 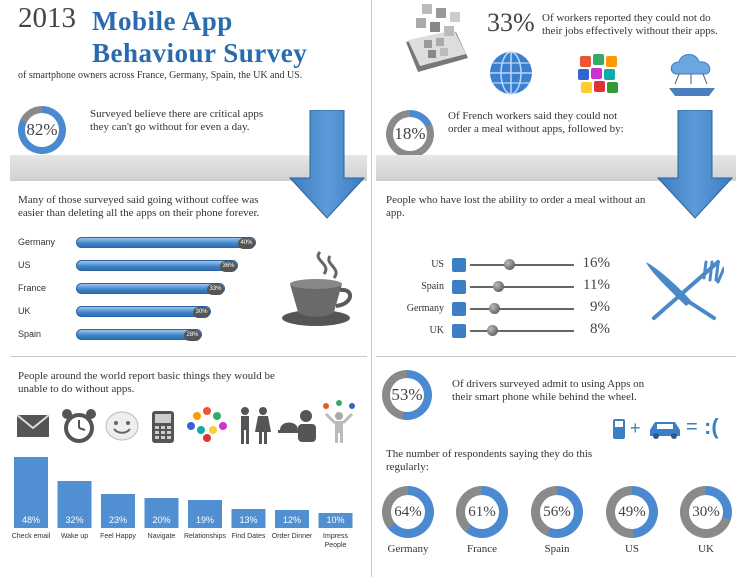 What do you see at coordinates (228, 266) in the screenshot?
I see `coffee-bar-value: 36%` at bounding box center [228, 266].